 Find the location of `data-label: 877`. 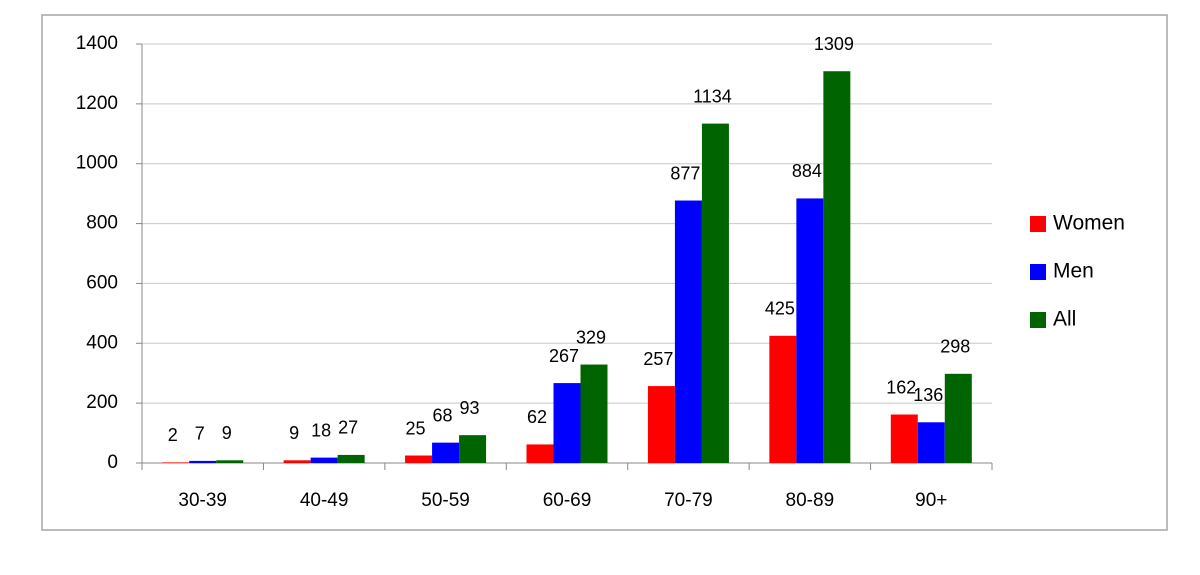

data-label: 877 is located at coordinates (685, 173).